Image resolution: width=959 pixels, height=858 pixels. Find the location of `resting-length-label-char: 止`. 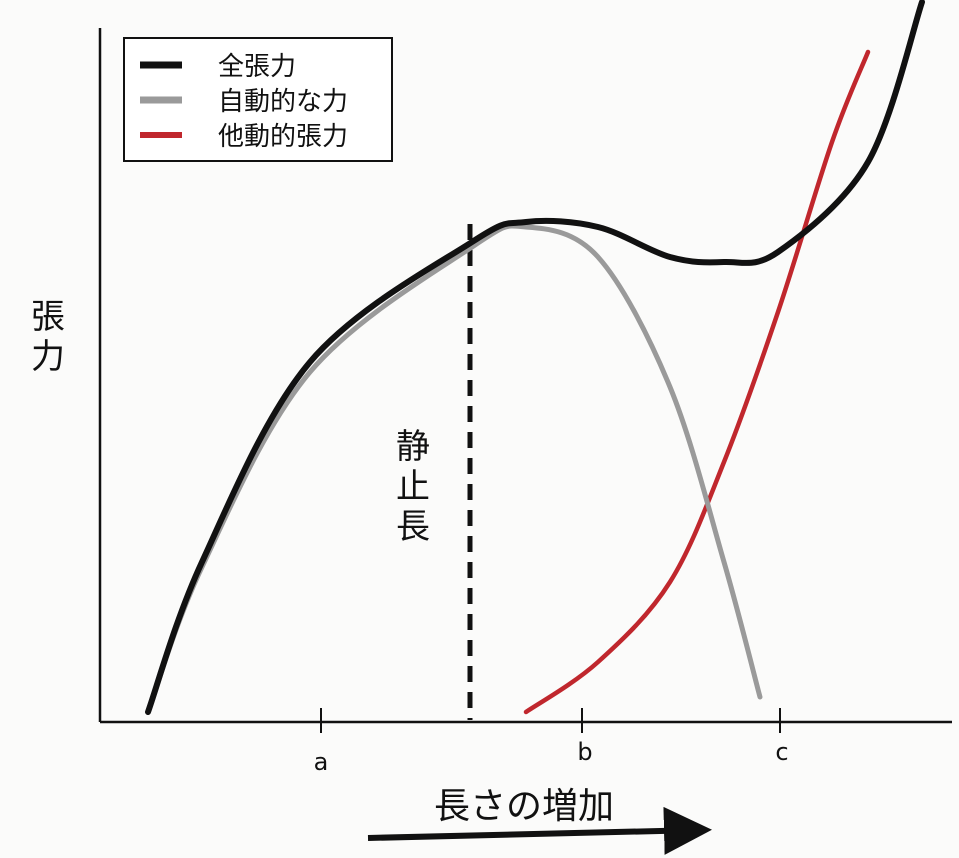

resting-length-label-char: 止 is located at coordinates (413, 487).